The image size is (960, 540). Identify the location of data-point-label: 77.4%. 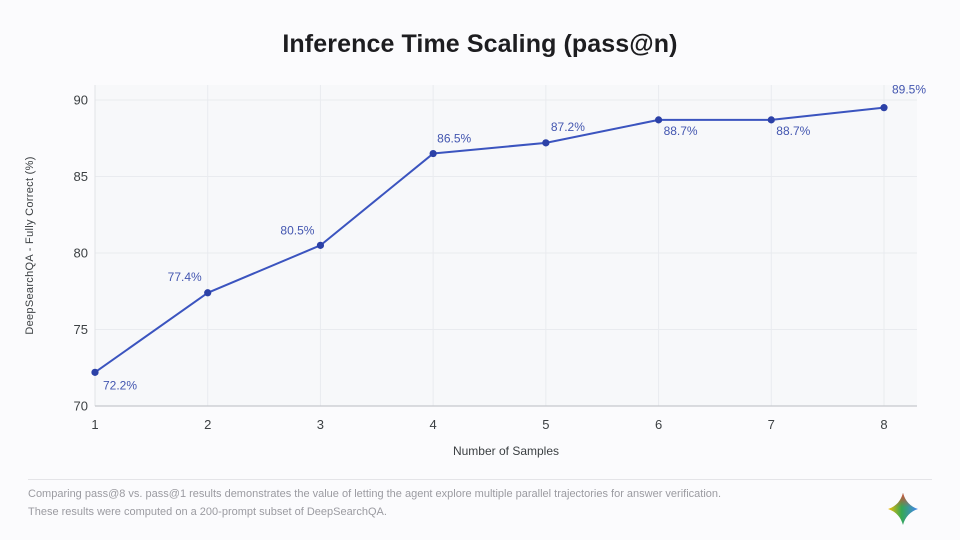
(185, 277).